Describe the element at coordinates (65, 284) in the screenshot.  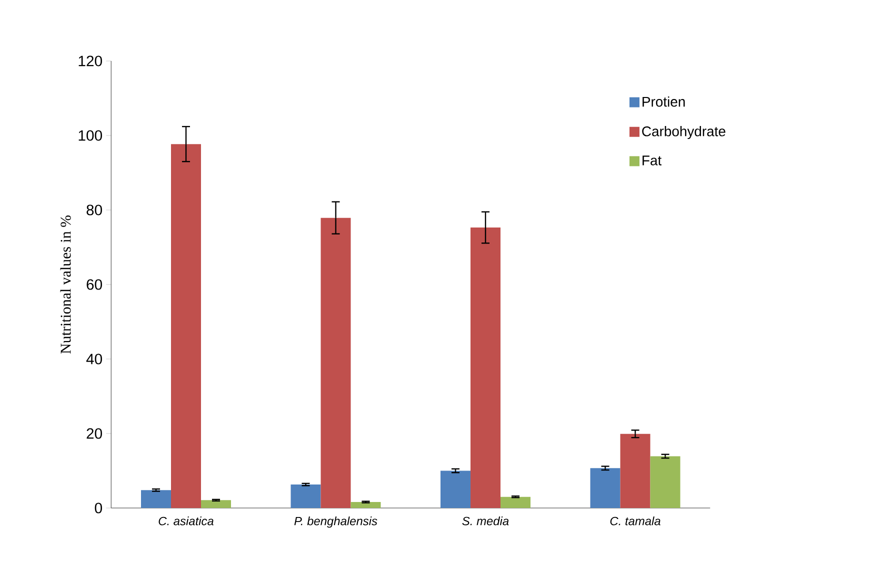
I see `y-axis-title: Nutritional values in %` at that location.